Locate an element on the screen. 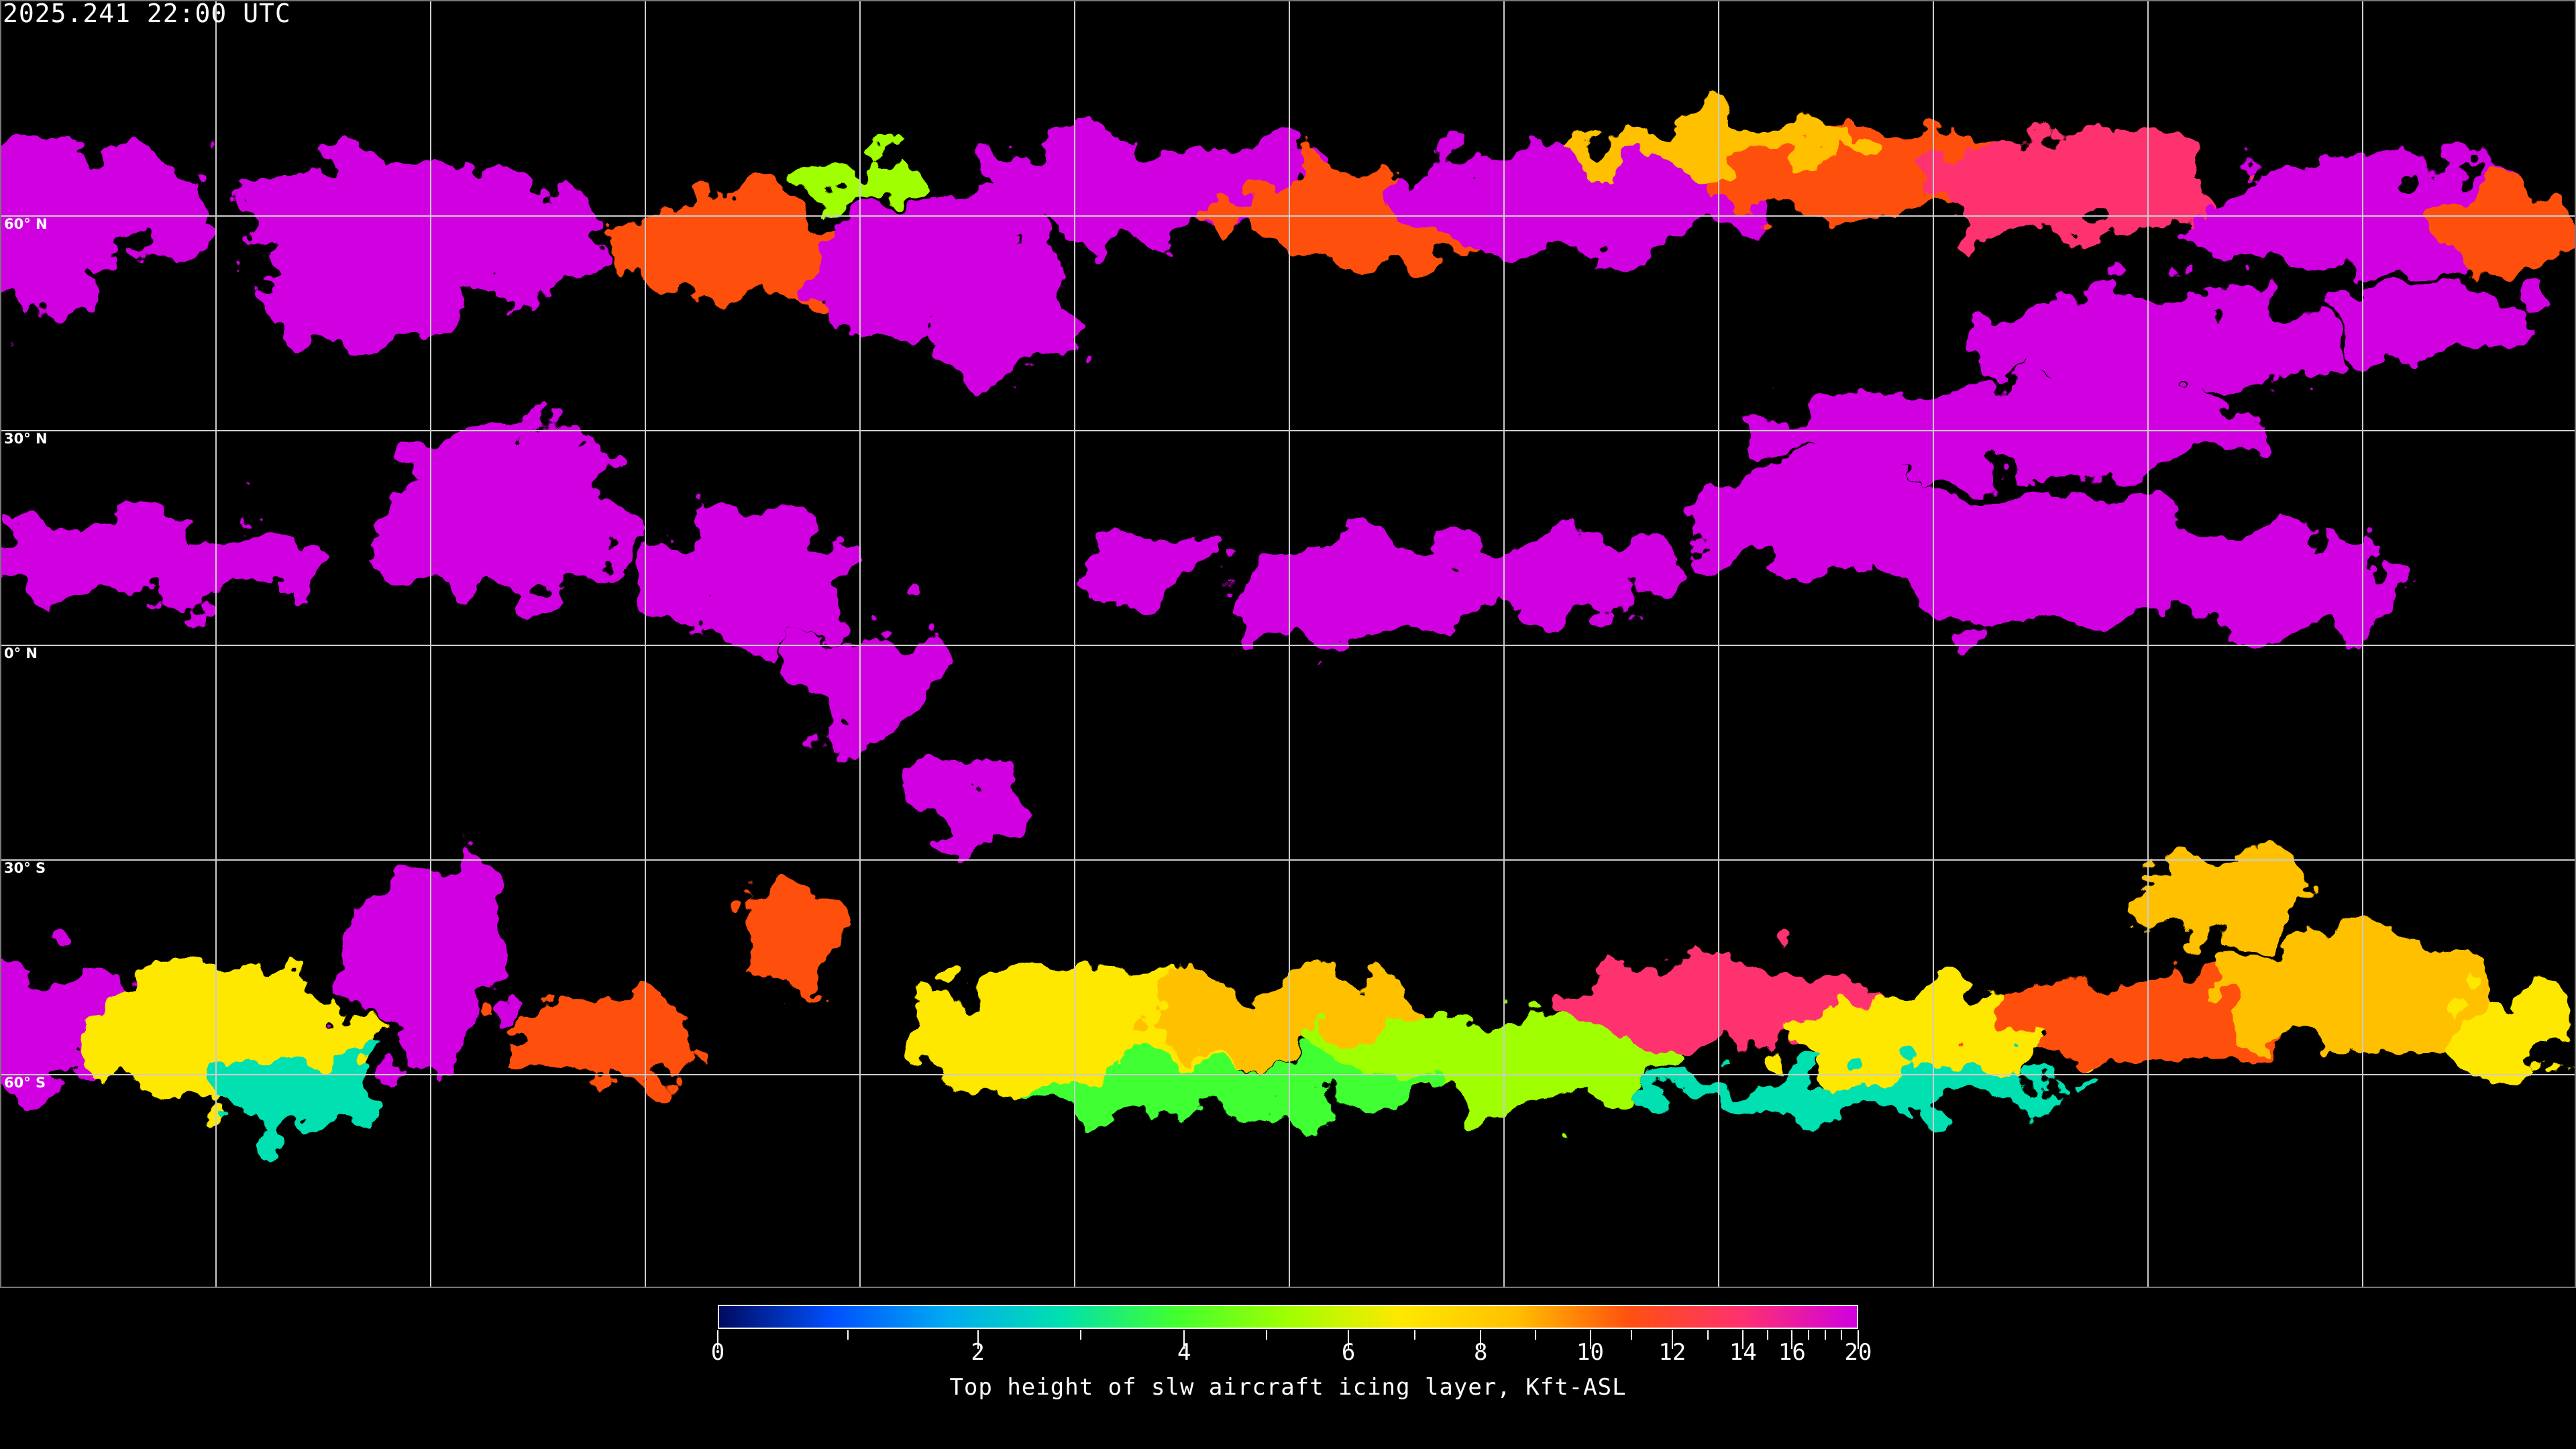 This screenshot has width=2576, height=1449. tick-label: 6 is located at coordinates (1348, 1352).